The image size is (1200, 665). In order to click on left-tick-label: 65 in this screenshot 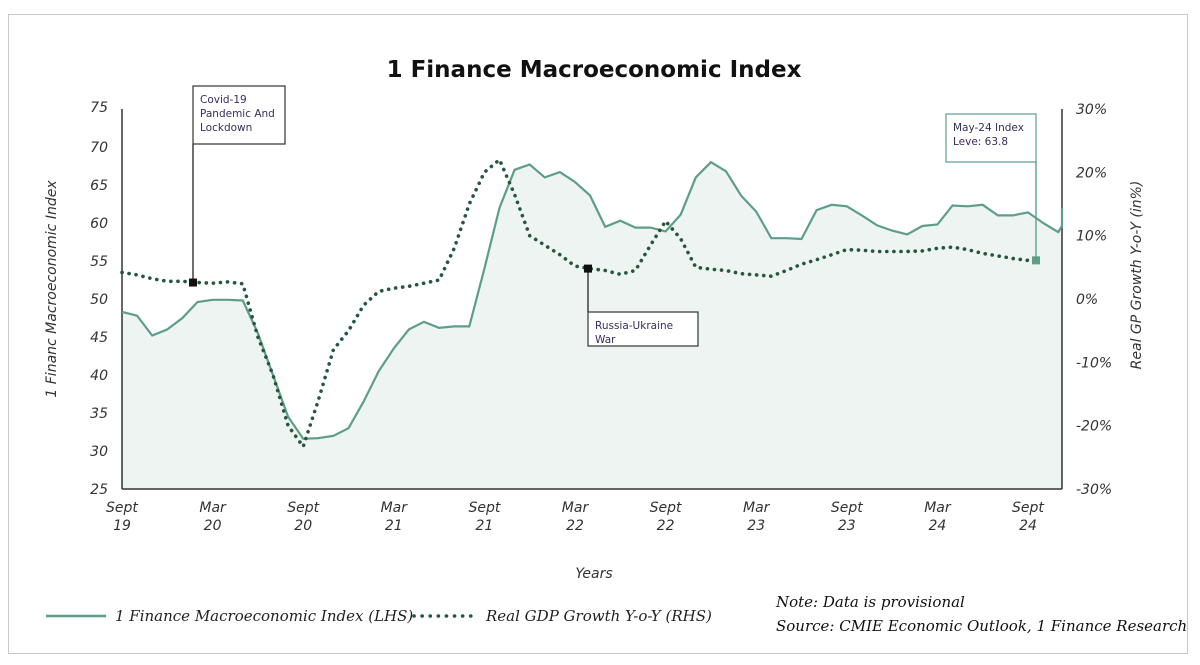, I will do `click(99, 186)`.